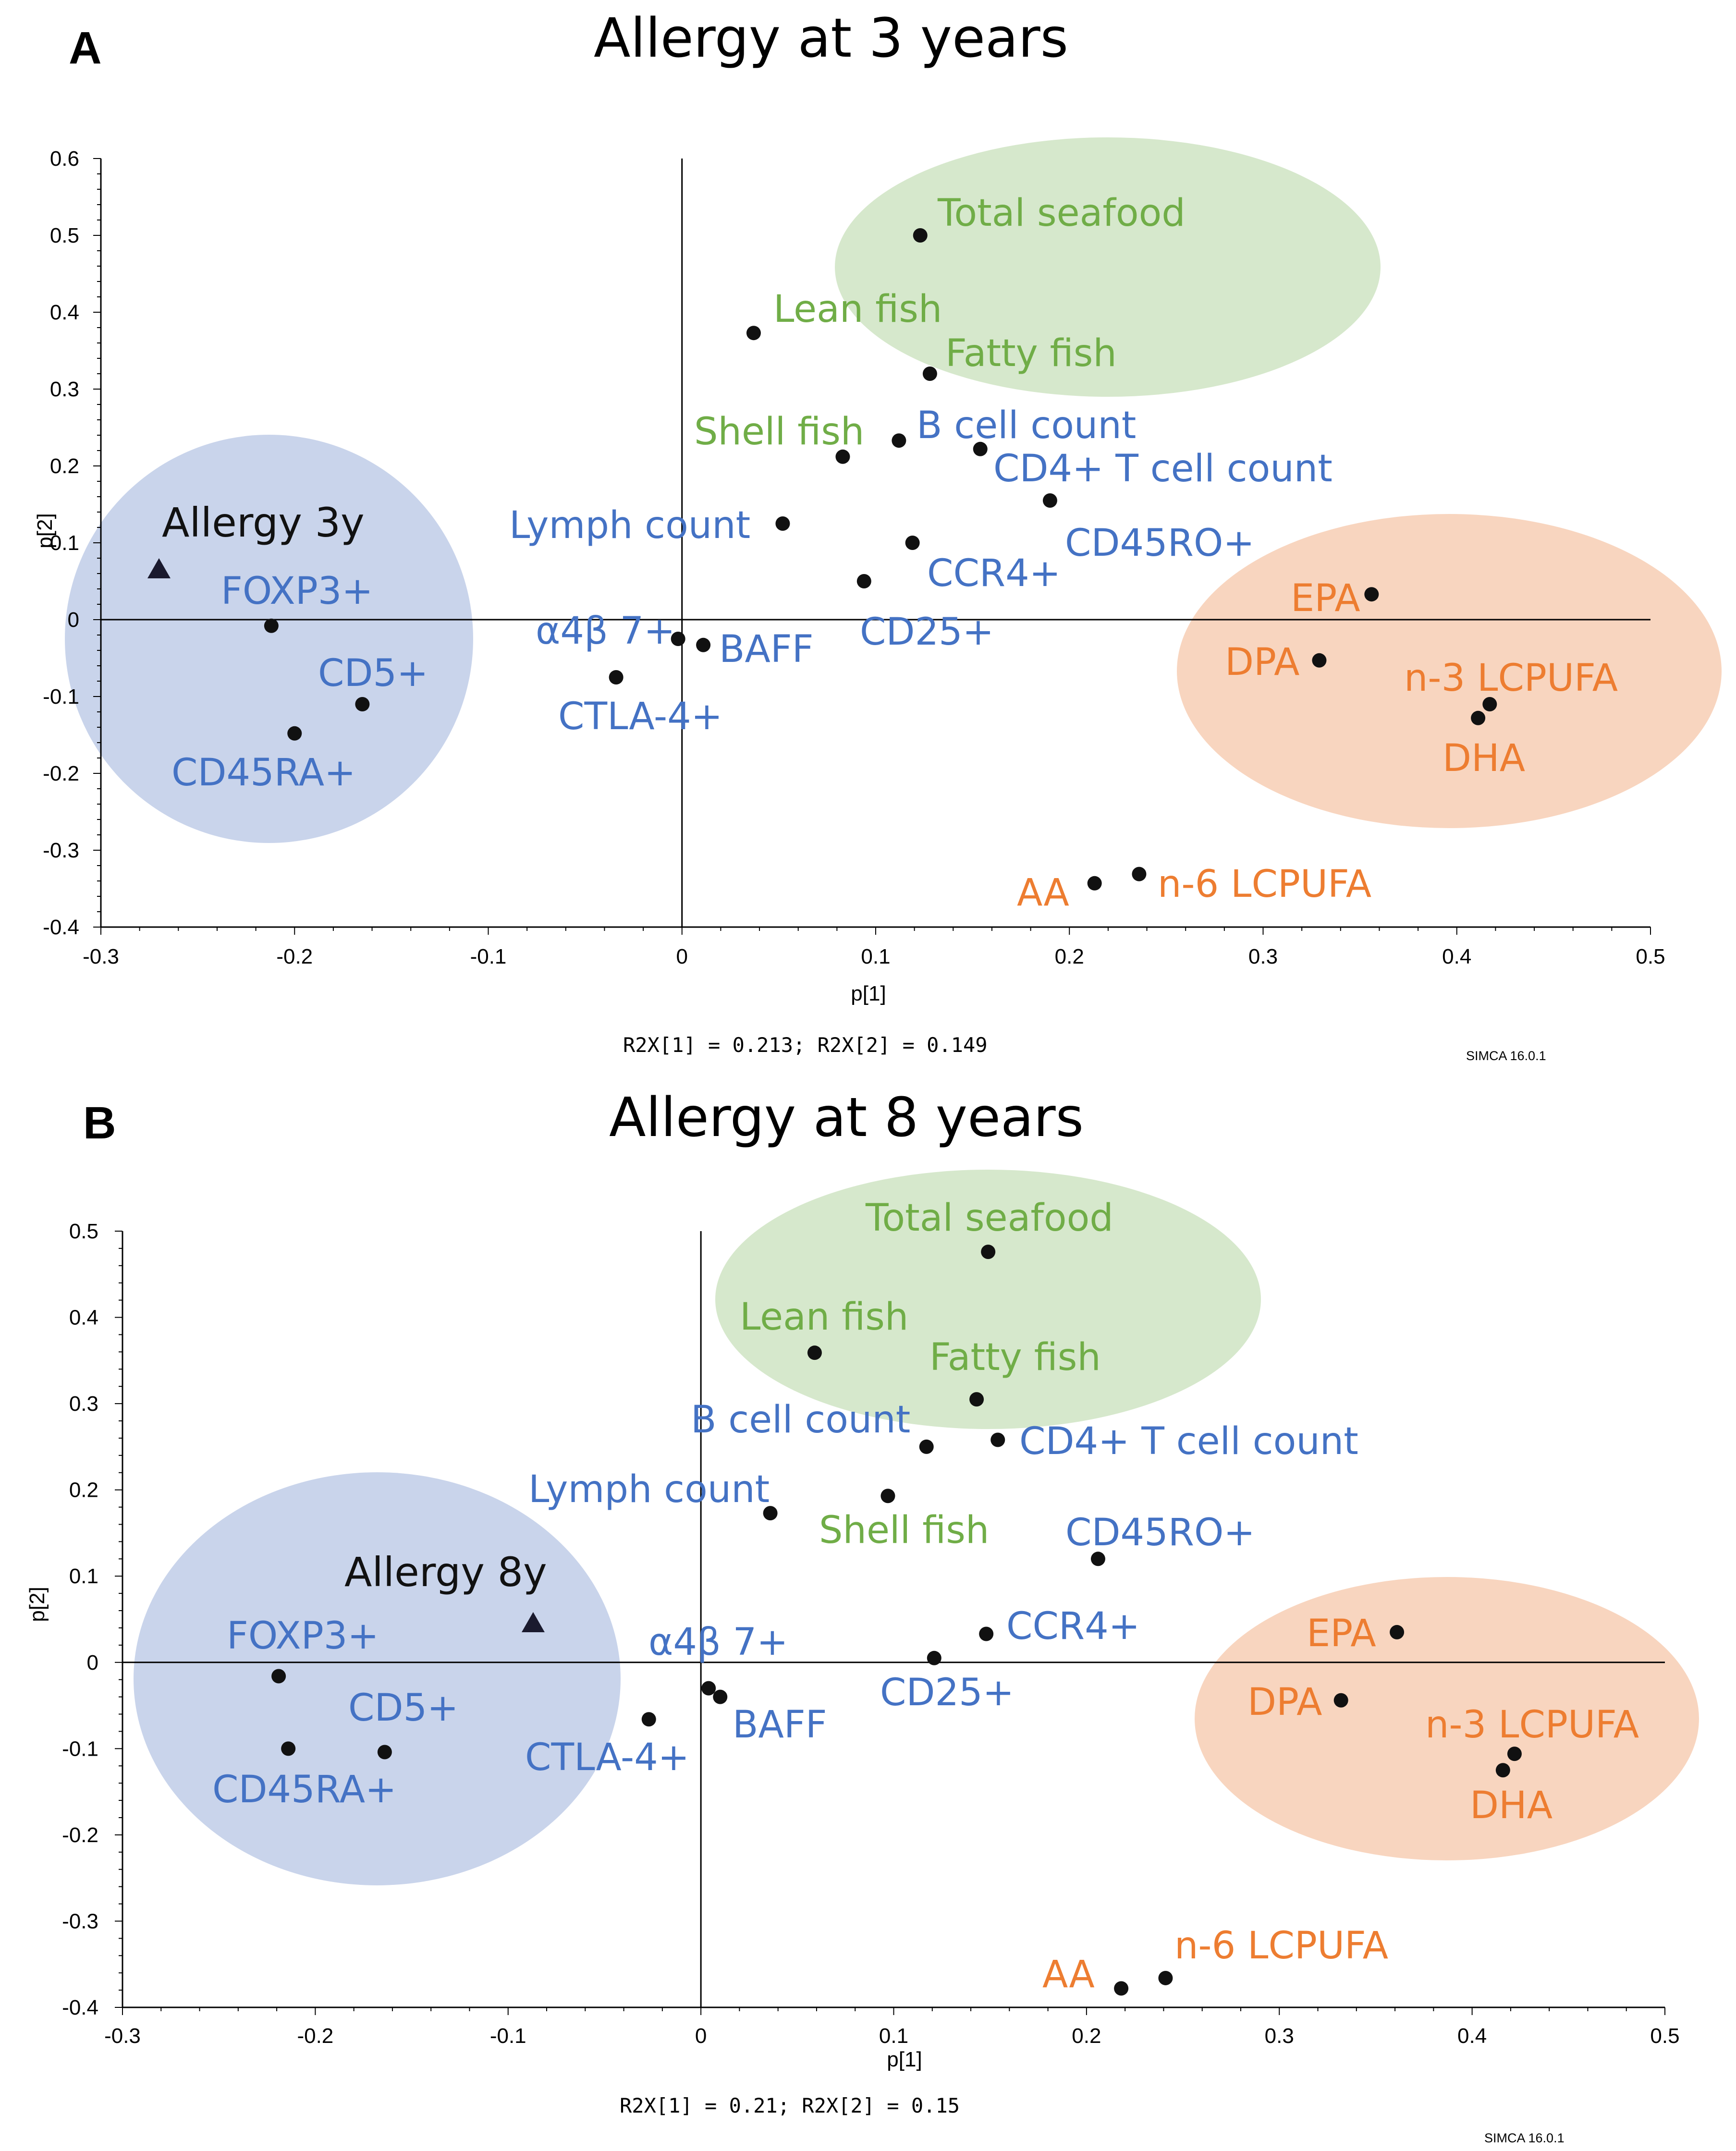  Describe the element at coordinates (790, 2105) in the screenshot. I see `r2x-summary: R2X[1] = 0.21; R2X[2] = 0.15` at that location.